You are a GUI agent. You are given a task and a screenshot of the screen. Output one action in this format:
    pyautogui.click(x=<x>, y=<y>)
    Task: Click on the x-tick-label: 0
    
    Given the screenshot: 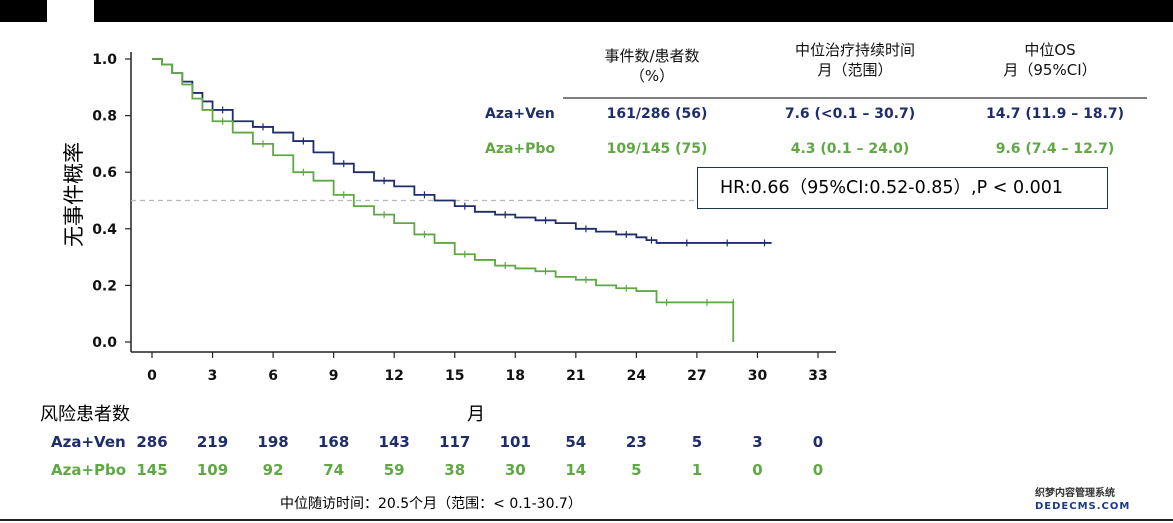 What is the action you would take?
    pyautogui.click(x=152, y=376)
    